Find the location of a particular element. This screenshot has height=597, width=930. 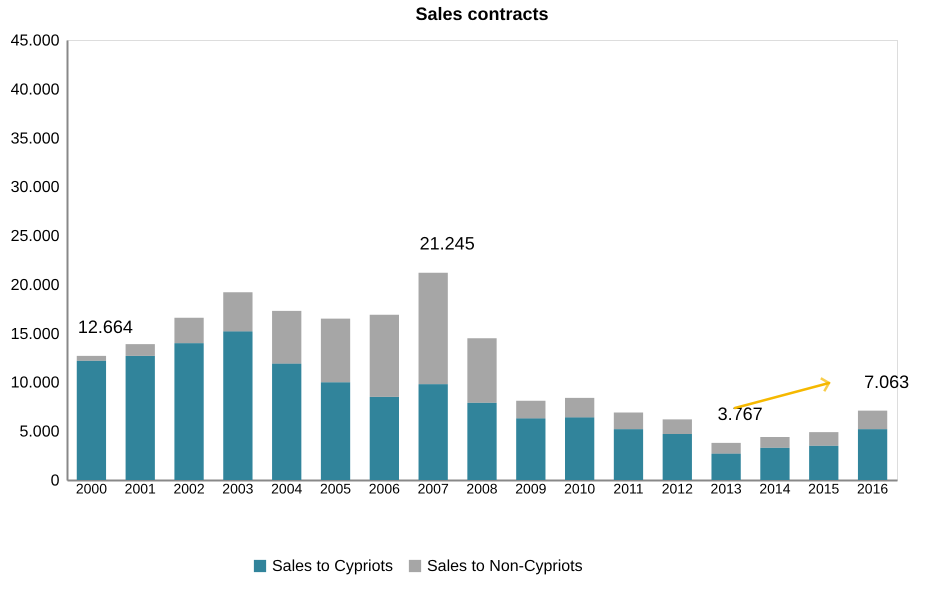

y-tick-label: 40.000 is located at coordinates (35, 89).